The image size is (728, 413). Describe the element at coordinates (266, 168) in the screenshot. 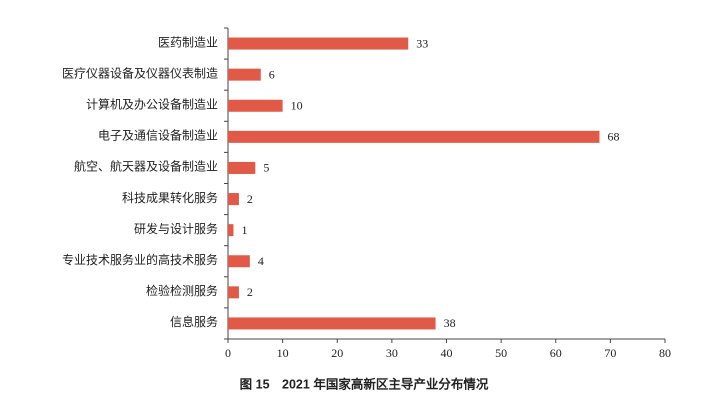

I see `value-label: 5` at that location.